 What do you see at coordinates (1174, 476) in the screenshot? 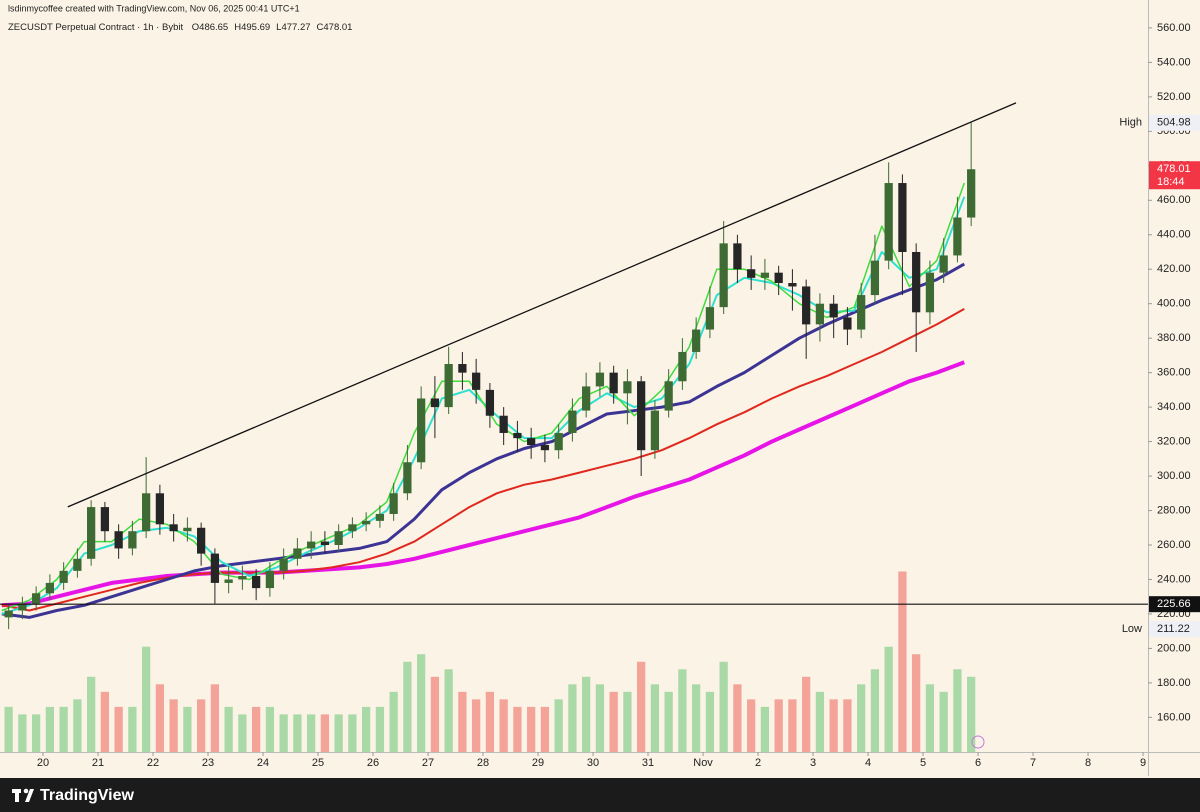
I see `y-tick-label: 300.00` at bounding box center [1174, 476].